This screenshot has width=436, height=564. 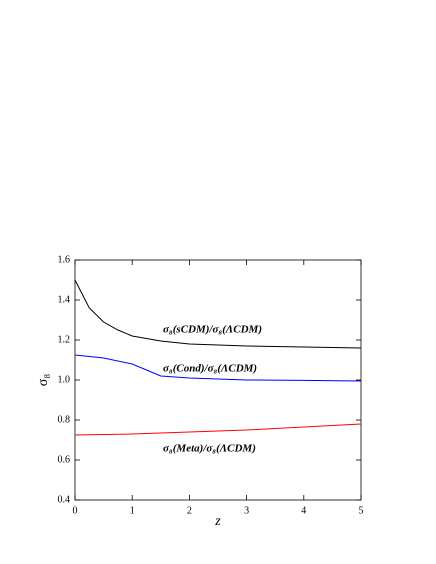 What do you see at coordinates (210, 369) in the screenshot?
I see `series-label: σ₈(Cond)/σ₈(ΛCDM)` at bounding box center [210, 369].